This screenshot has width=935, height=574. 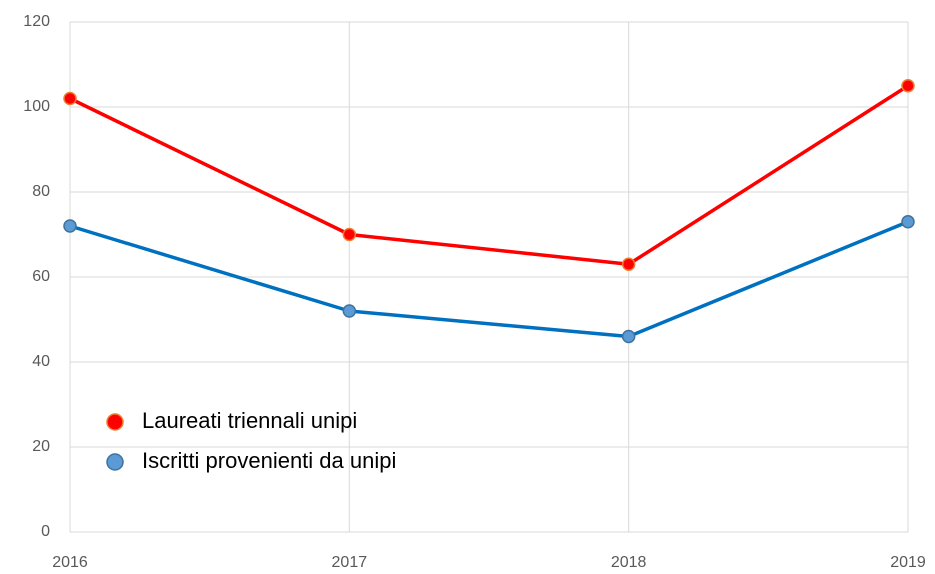 What do you see at coordinates (45, 531) in the screenshot?
I see `y-tick-label: 0` at bounding box center [45, 531].